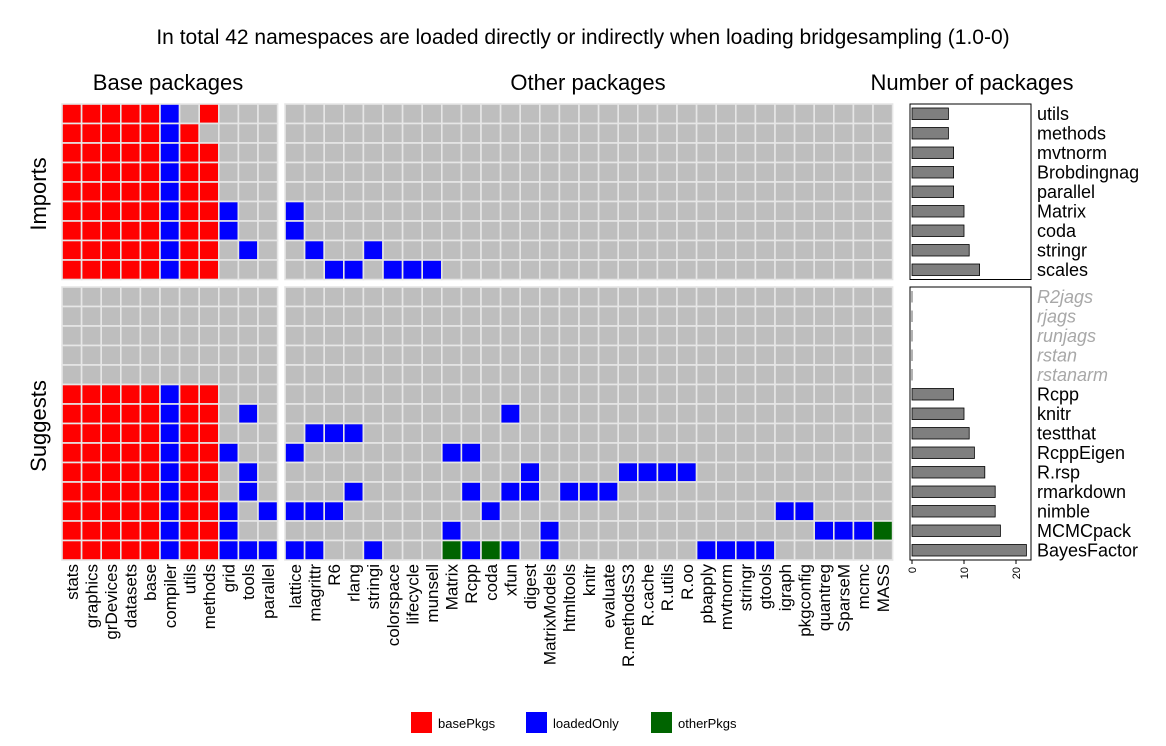 The image size is (1166, 746). Describe the element at coordinates (131, 596) in the screenshot. I see `column-label: datasets` at that location.